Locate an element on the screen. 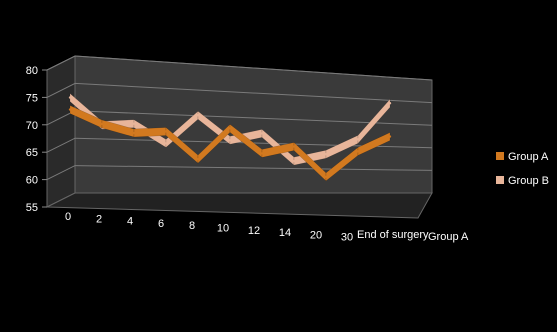 This screenshot has width=557, height=332. floor is located at coordinates (239, 205).